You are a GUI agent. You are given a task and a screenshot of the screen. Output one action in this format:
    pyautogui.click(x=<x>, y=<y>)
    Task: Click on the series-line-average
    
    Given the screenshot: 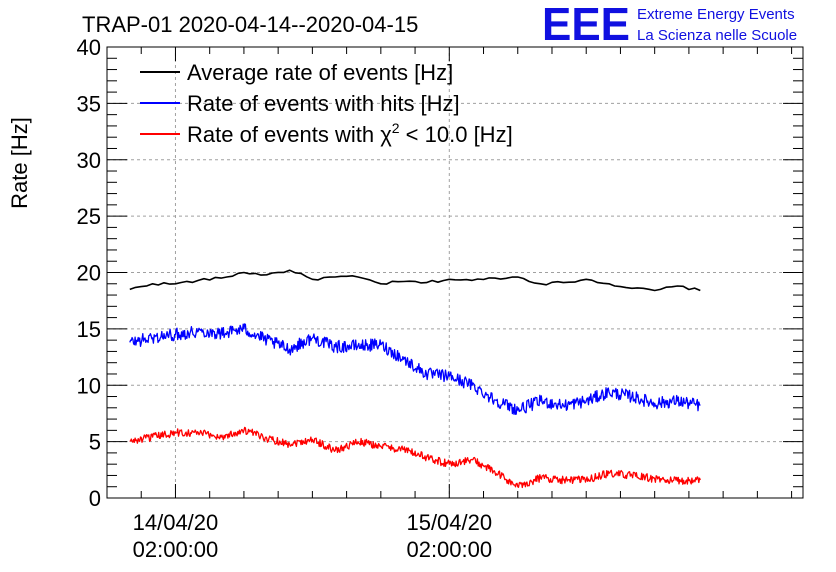 What is the action you would take?
    pyautogui.click(x=415, y=280)
    